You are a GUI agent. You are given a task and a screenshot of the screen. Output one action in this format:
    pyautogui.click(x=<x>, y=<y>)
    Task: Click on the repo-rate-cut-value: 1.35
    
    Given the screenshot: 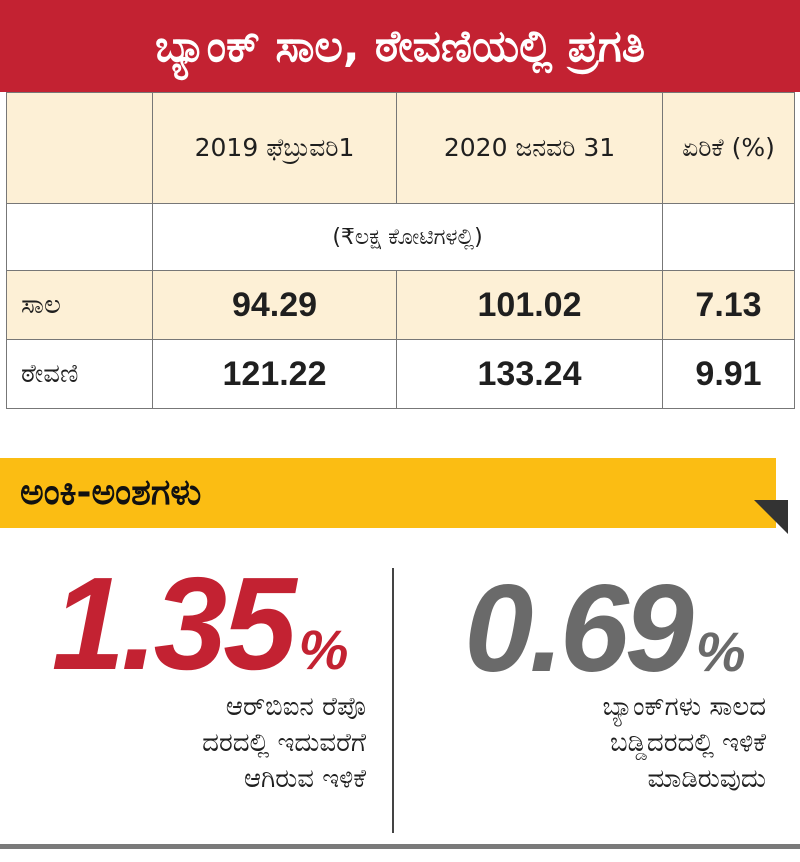 What is the action you would take?
    pyautogui.click(x=174, y=623)
    